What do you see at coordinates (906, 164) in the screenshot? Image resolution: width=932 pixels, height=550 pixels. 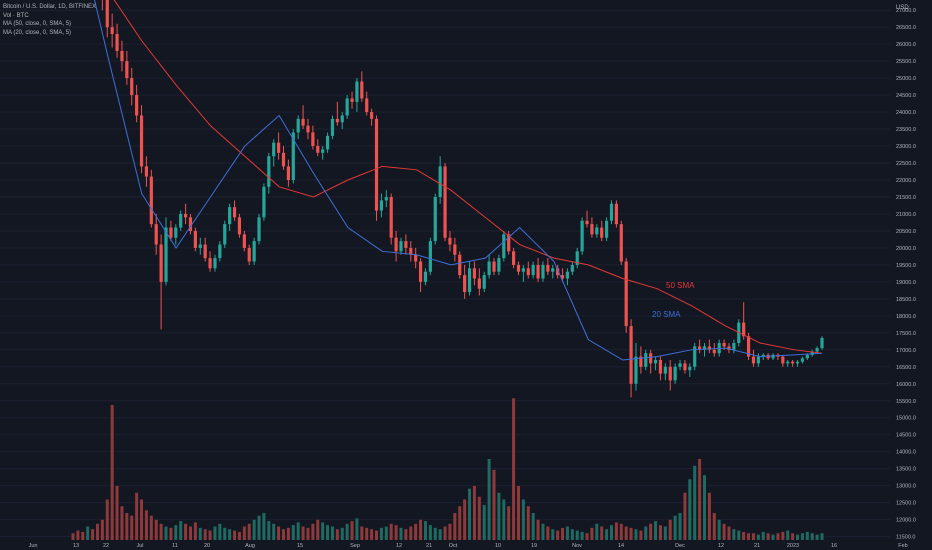 I see `price-tick-label: 22500.0` at bounding box center [906, 164].